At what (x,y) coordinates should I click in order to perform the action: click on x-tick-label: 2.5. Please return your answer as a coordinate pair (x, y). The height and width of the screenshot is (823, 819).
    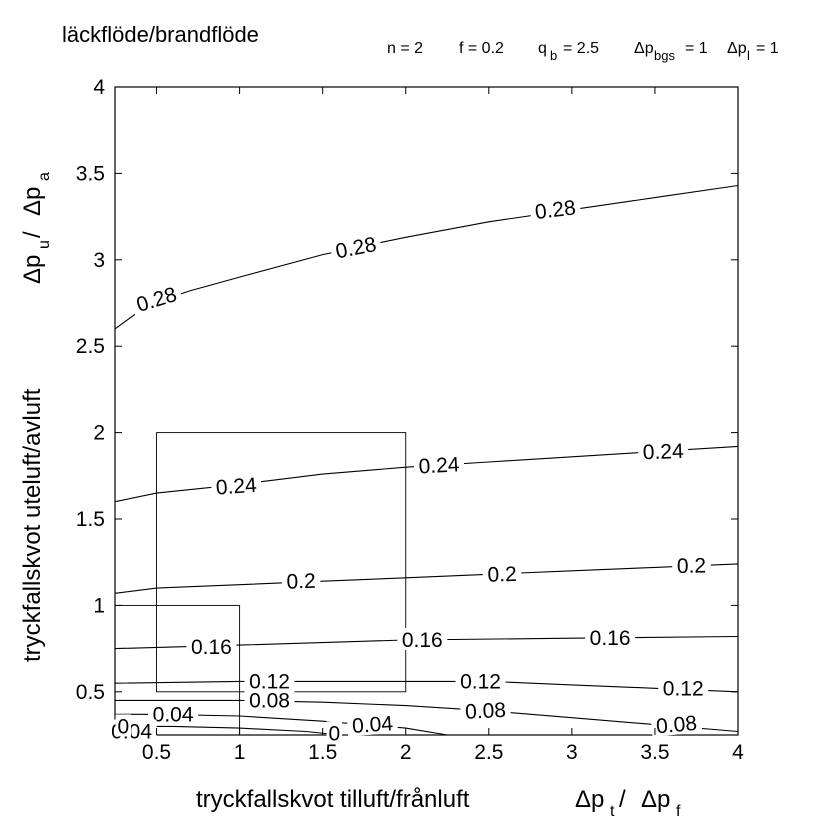
    Looking at the image, I should click on (488, 752).